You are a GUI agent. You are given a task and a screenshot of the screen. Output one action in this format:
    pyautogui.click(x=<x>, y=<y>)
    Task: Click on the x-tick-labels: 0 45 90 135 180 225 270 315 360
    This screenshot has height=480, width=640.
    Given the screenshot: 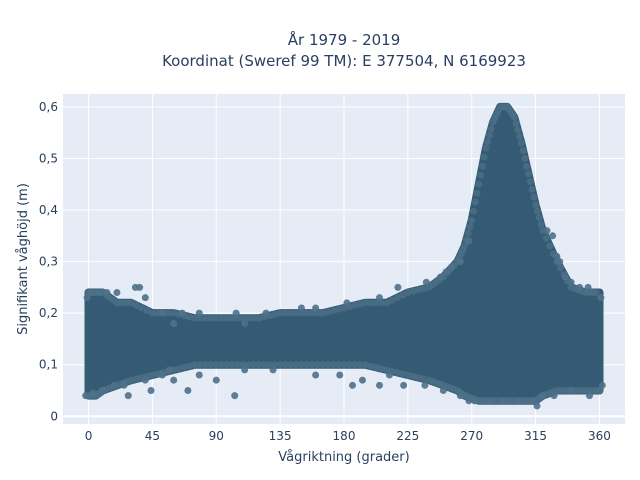 What is the action you would take?
    pyautogui.click(x=348, y=436)
    